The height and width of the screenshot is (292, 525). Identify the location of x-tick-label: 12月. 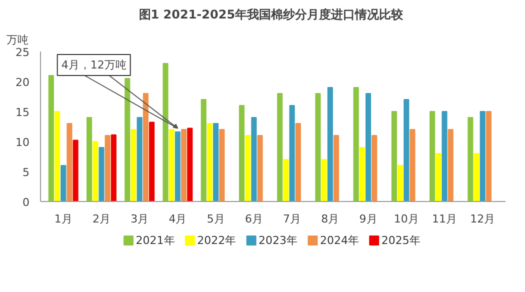
(483, 219).